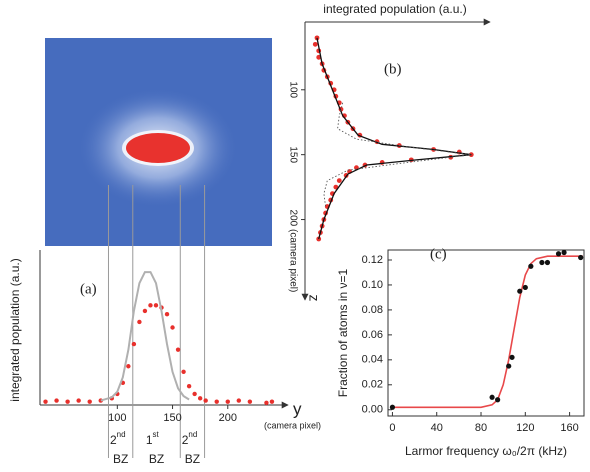  Describe the element at coordinates (292, 154) in the screenshot. I see `y-tick-label: 150` at that location.